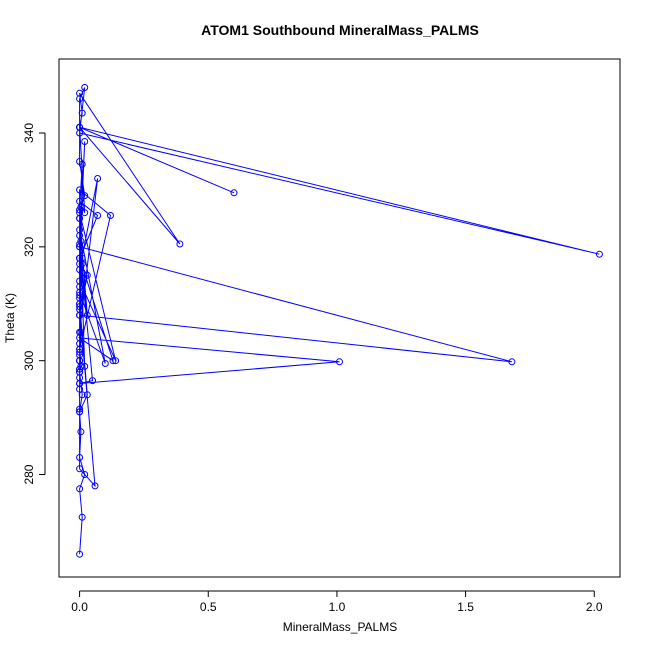  I want to click on y-axis: 280 300 320 340, so click(34, 304).